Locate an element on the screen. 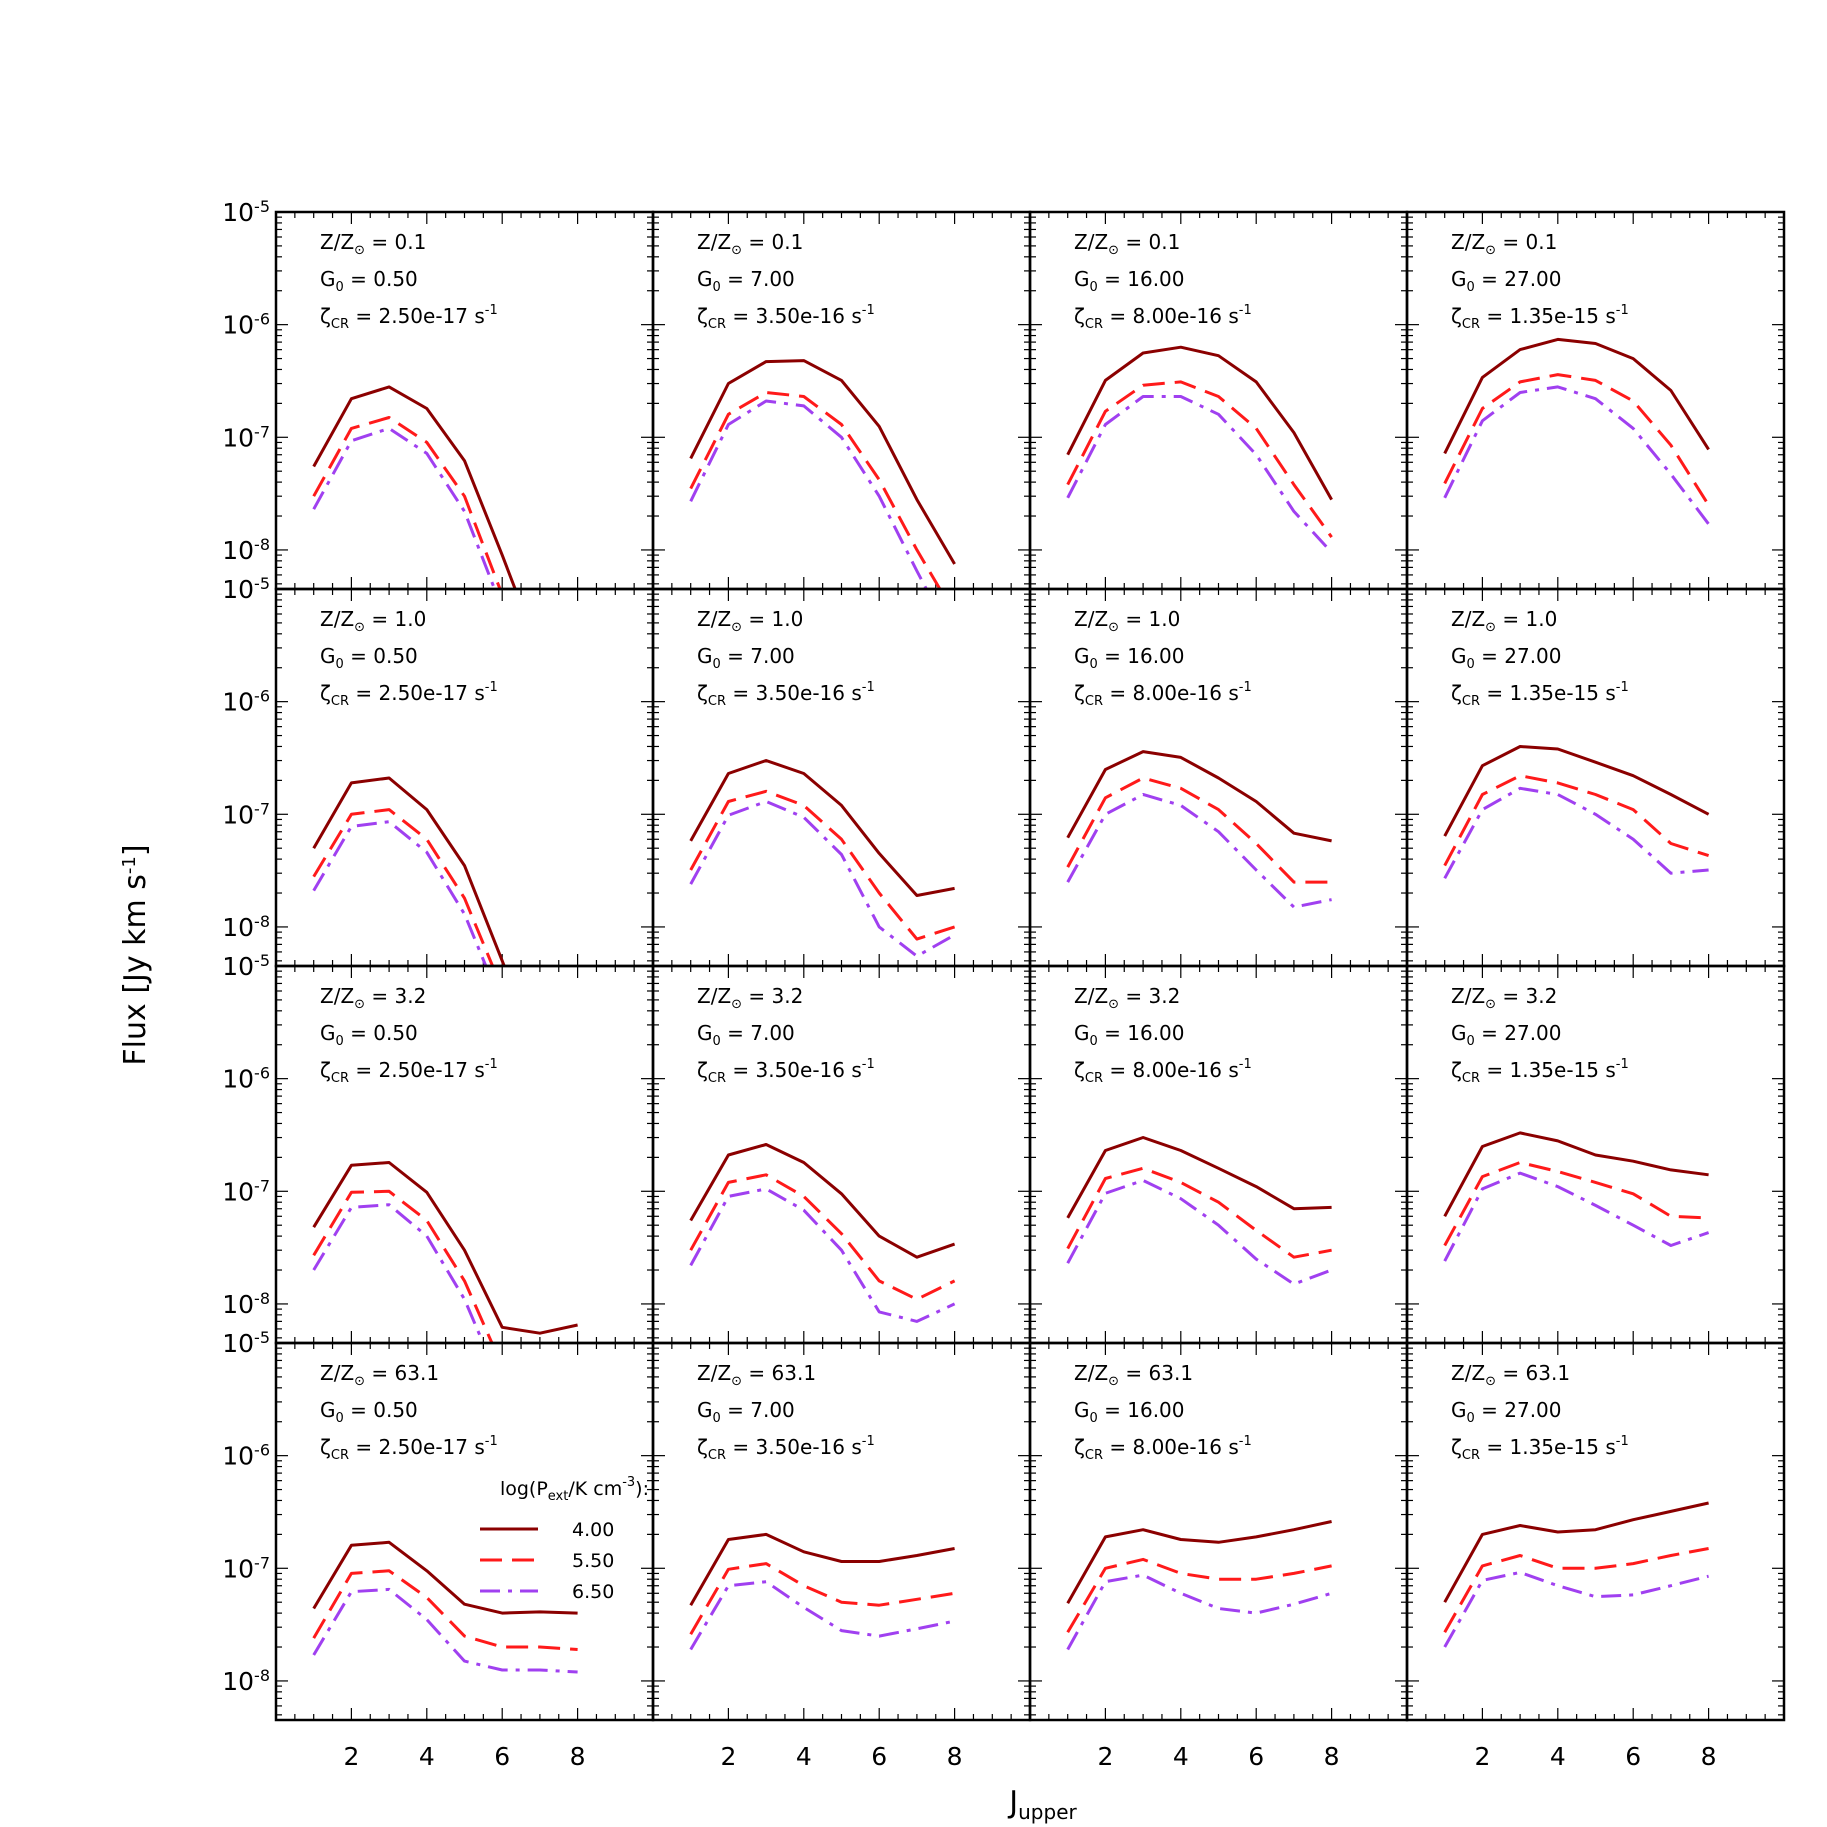 The width and height of the screenshot is (1827, 1827). panel-r1-c1: Z/Z⊙ = 1.0 G0 = 7.00 ζCR = 3.50e-16 s-1 is located at coordinates (841, 777).